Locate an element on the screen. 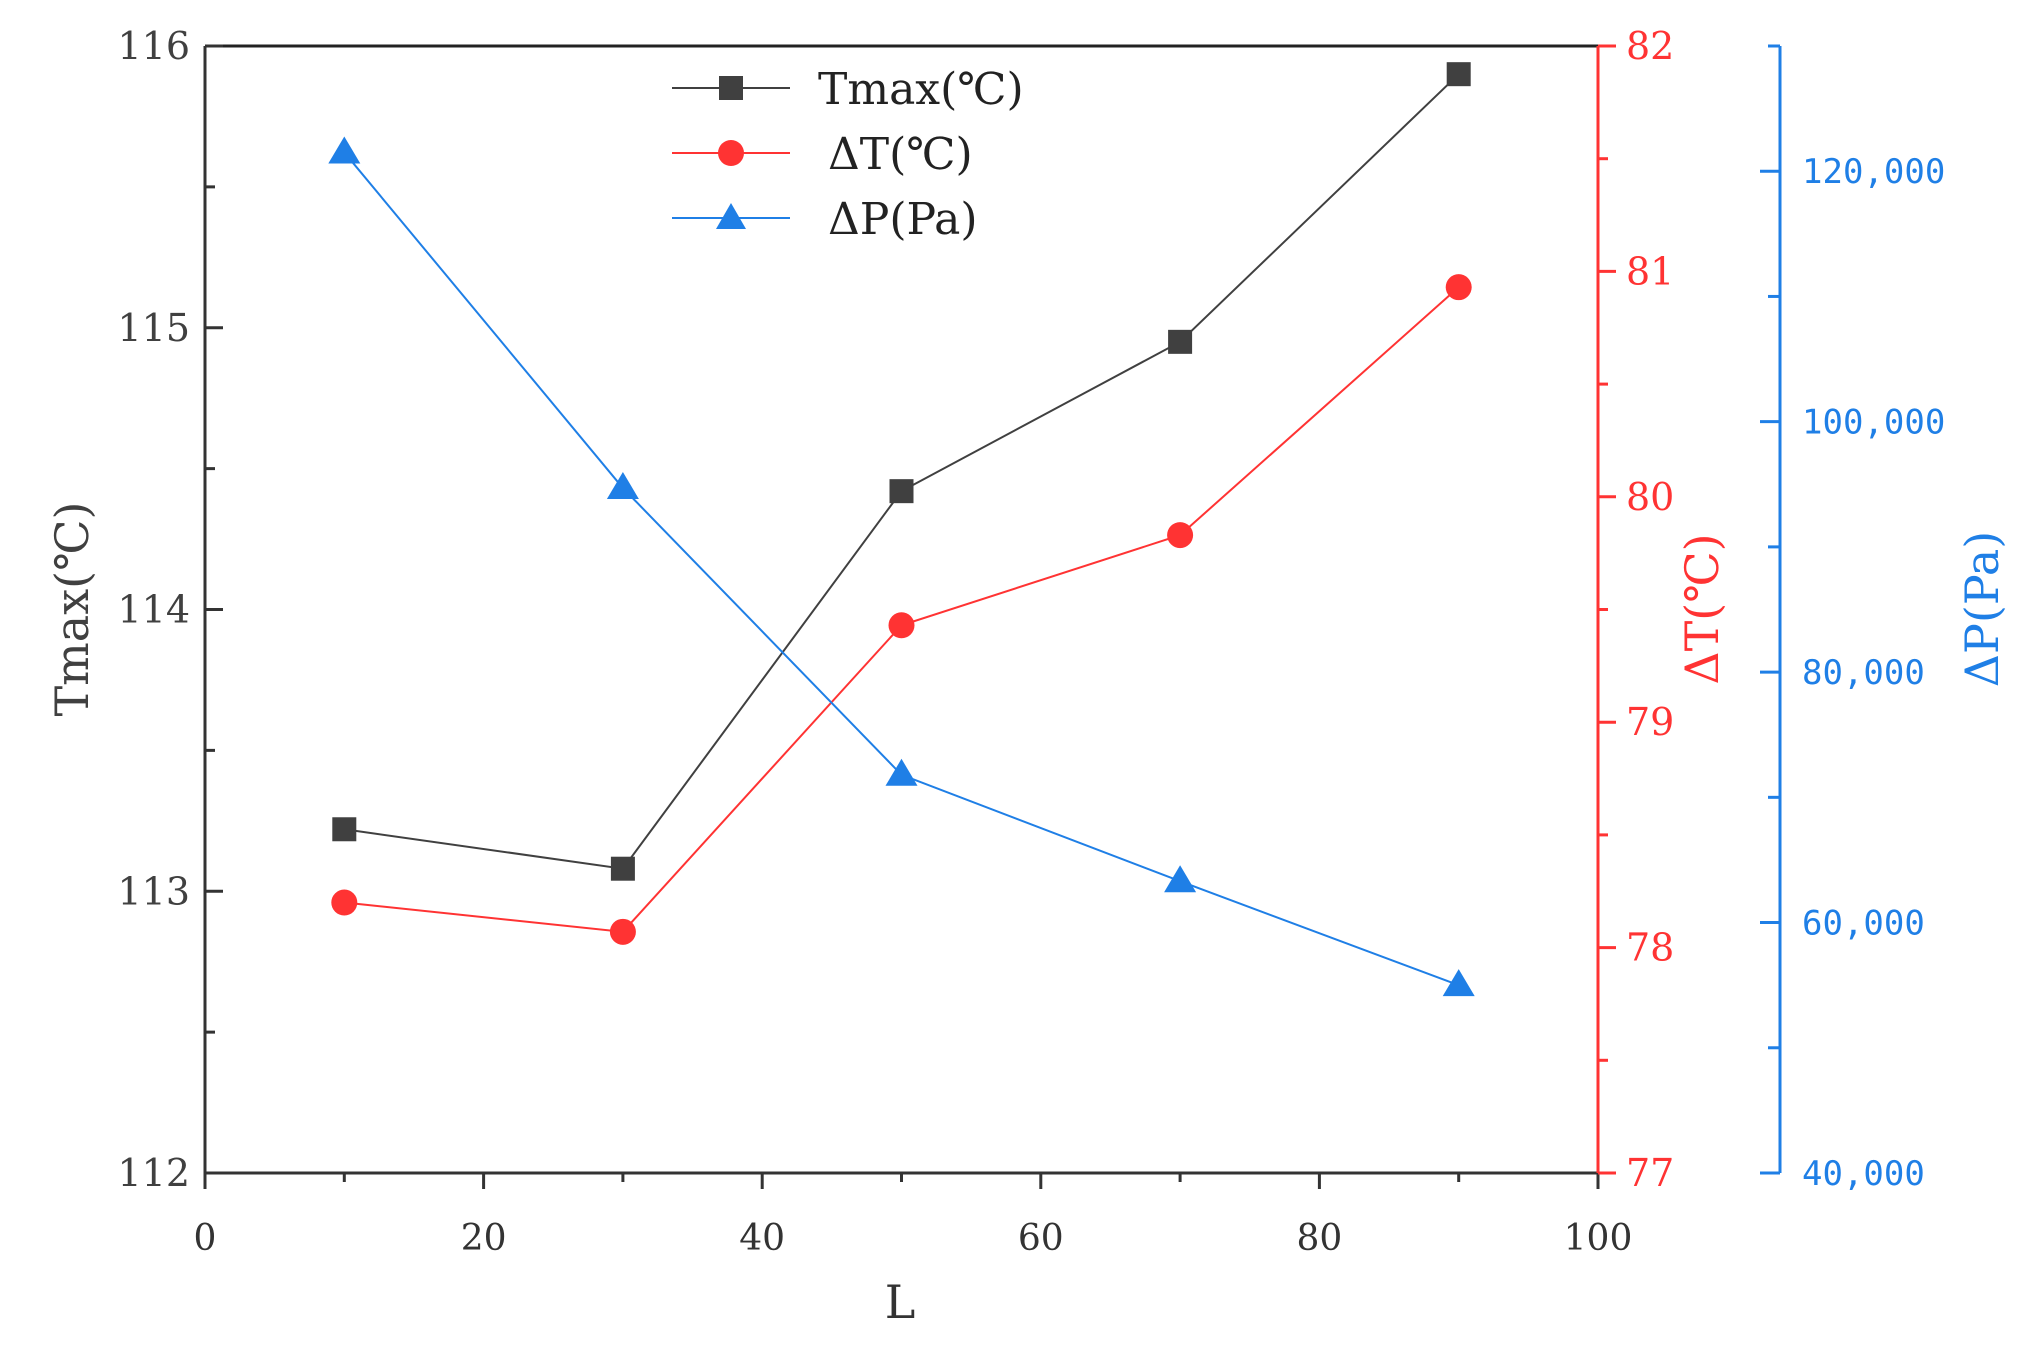 This screenshot has height=1357, width=2037. x-tick-label: 0 is located at coordinates (205, 1238).